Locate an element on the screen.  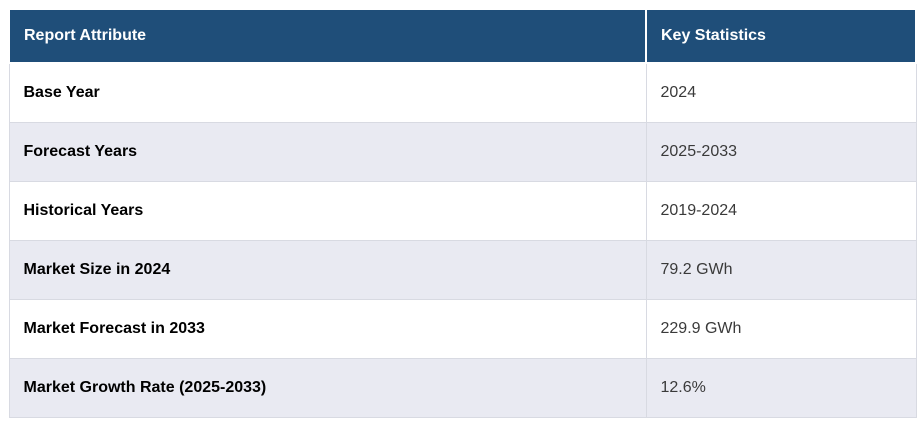
table-row-market-growth-rate: Market Growth Rate (2025-2033) 12.6% is located at coordinates (462, 388).